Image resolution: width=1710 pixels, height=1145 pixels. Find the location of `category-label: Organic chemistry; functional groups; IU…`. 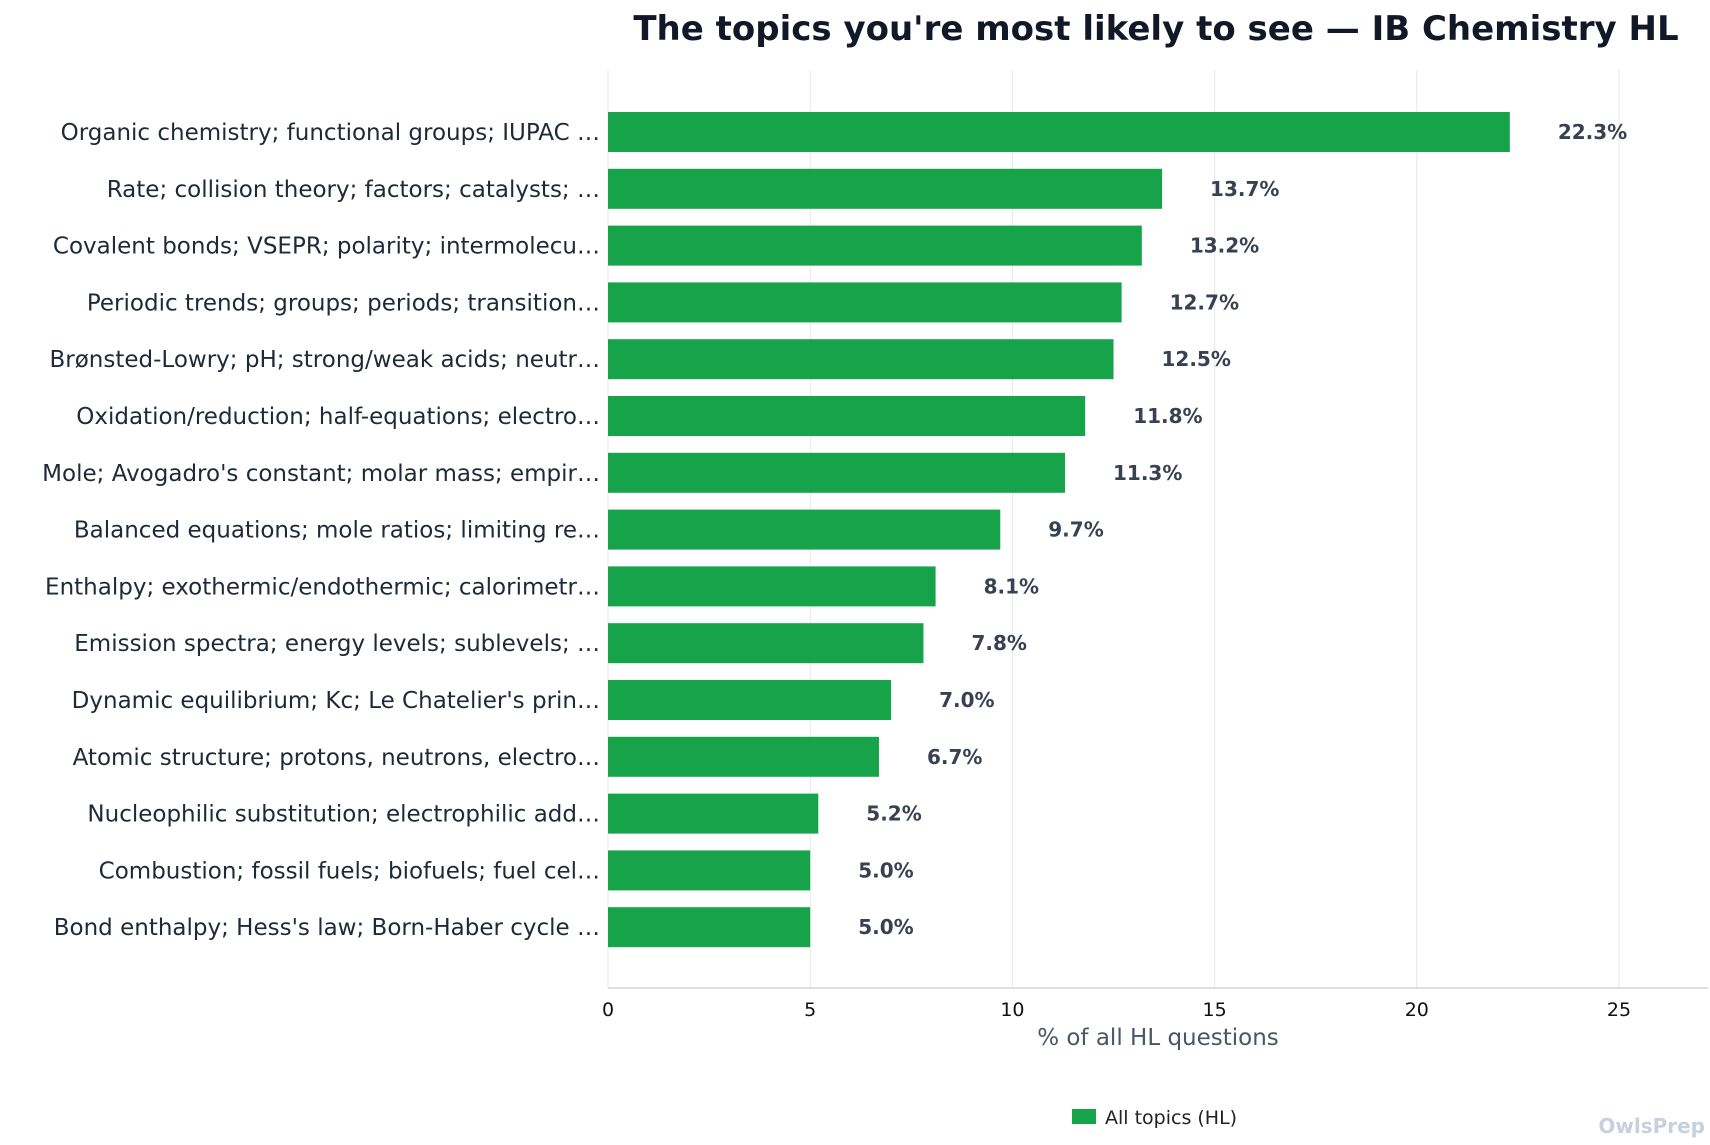

category-label: Organic chemistry; functional groups; IU… is located at coordinates (330, 133).